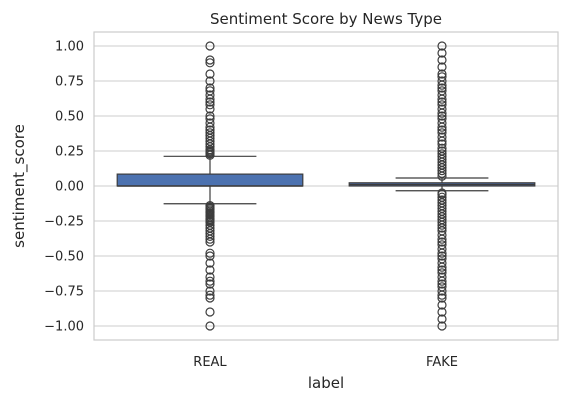 The image size is (568, 402). Describe the element at coordinates (69, 152) in the screenshot. I see `y-tick-label: 0.25` at that location.